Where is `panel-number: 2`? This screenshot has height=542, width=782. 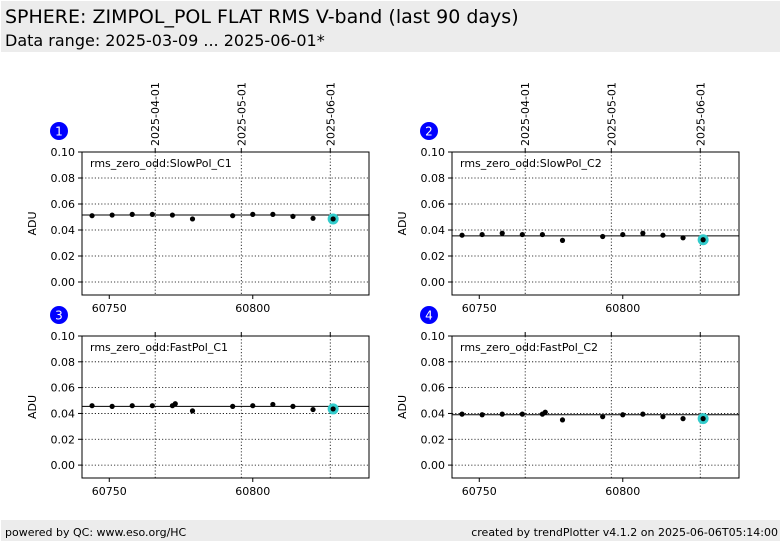
panel-number: 2 is located at coordinates (429, 132).